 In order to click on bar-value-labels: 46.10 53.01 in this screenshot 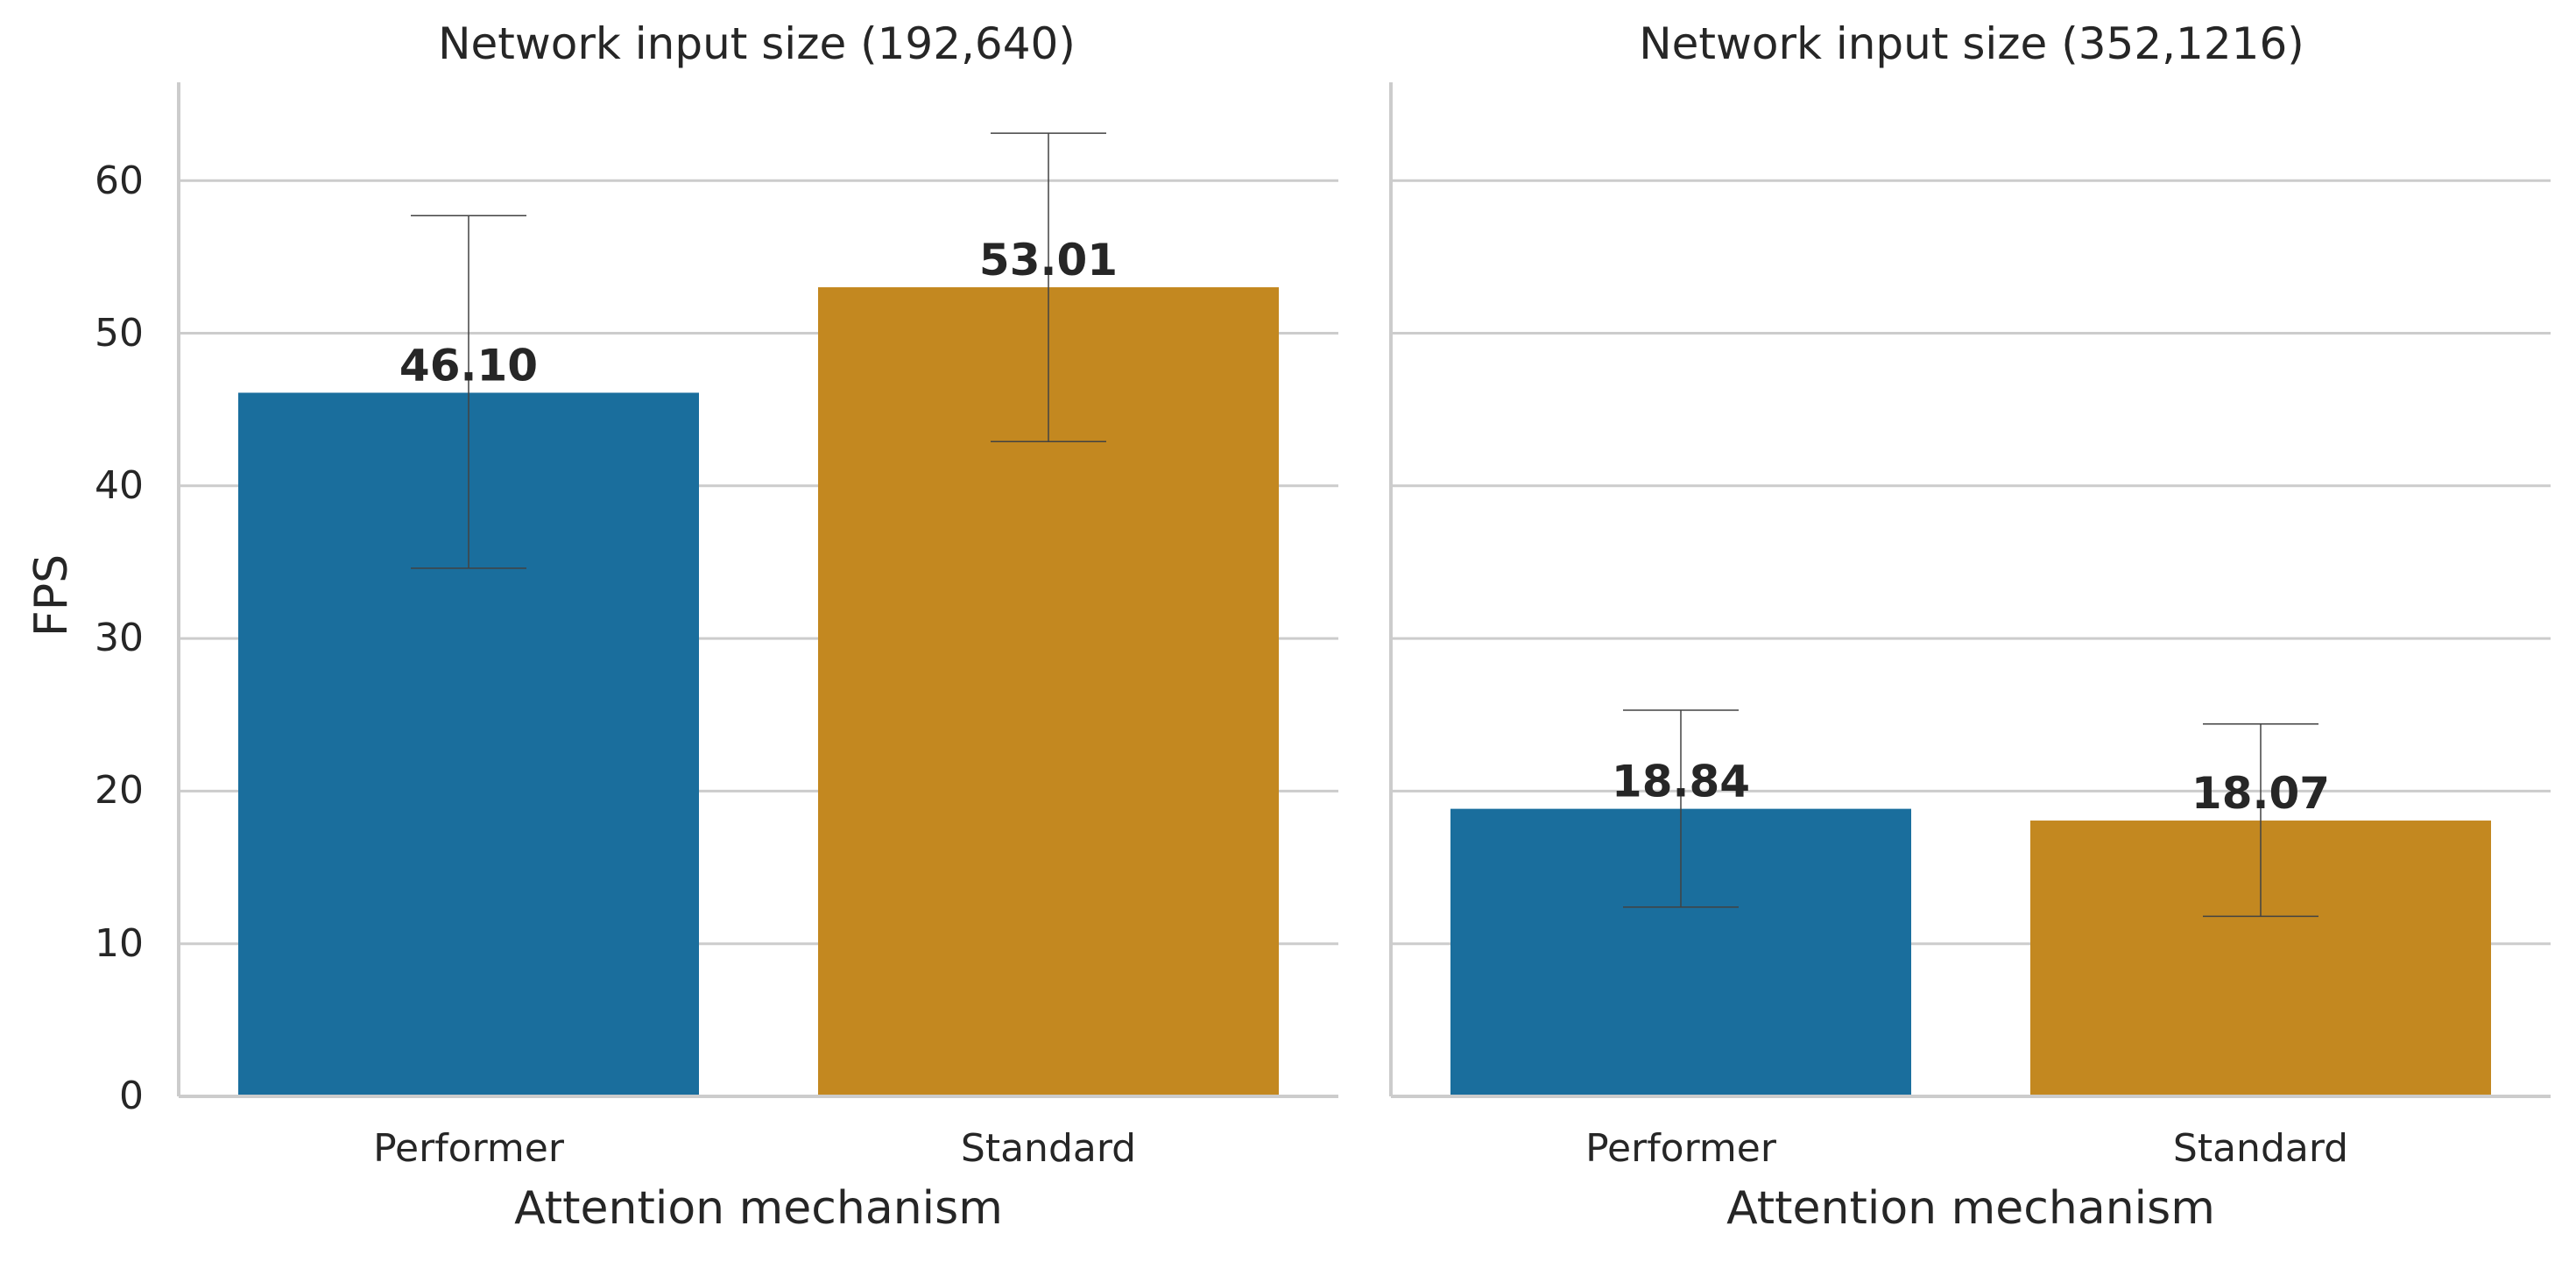, I will do `click(758, 313)`.